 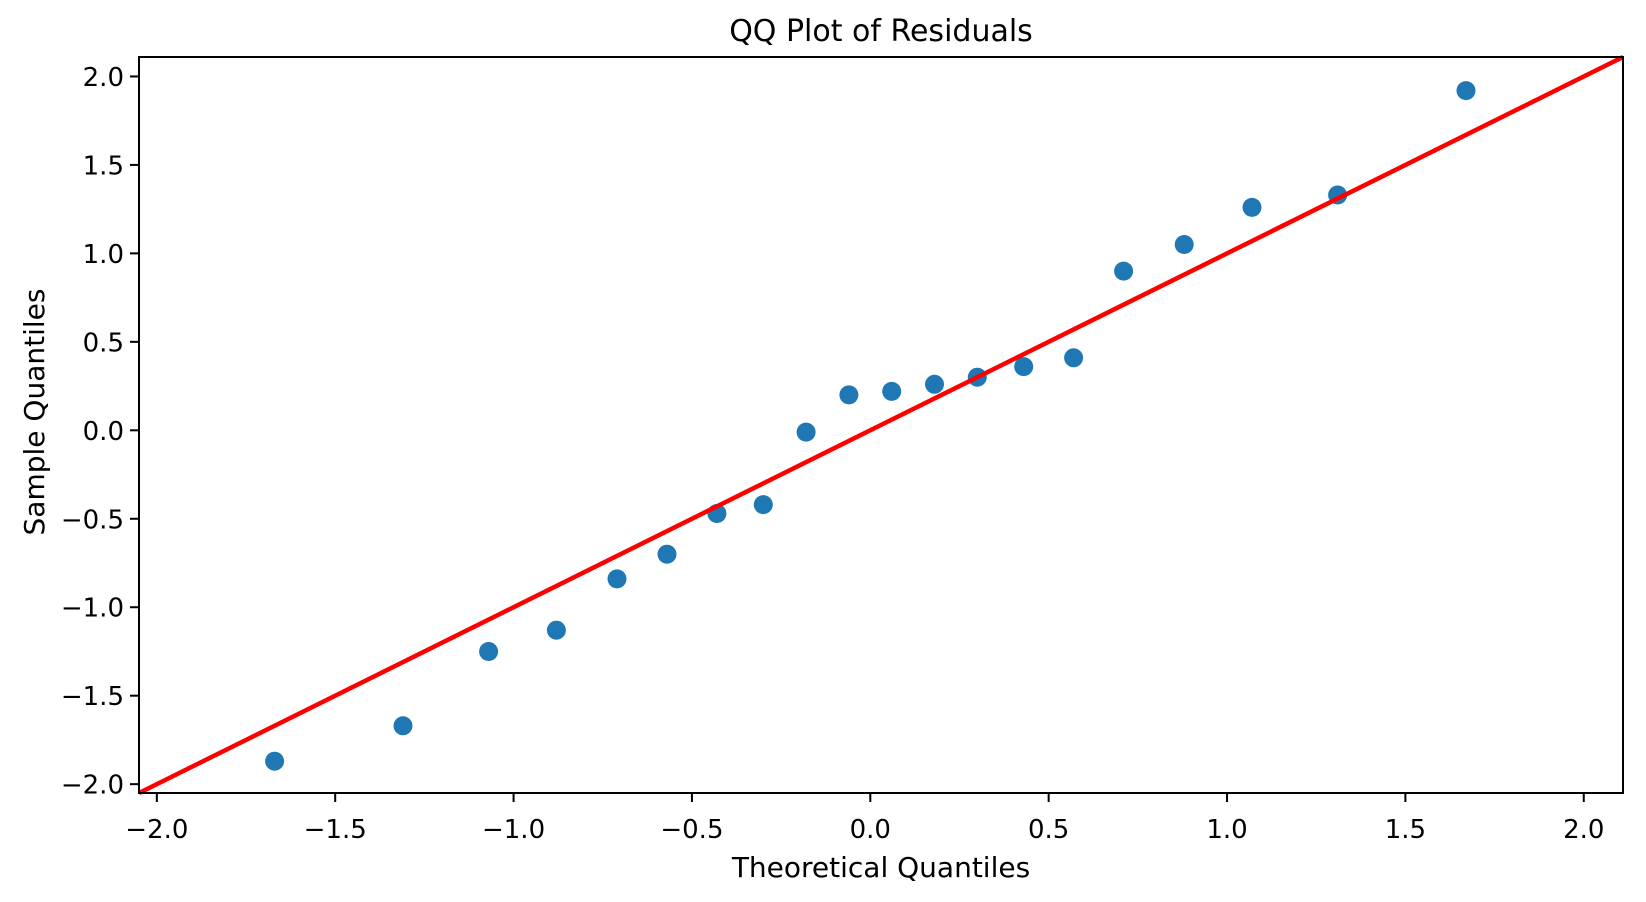 What do you see at coordinates (880, 867) in the screenshot?
I see `x-axis-label: Theoretical Quantiles` at bounding box center [880, 867].